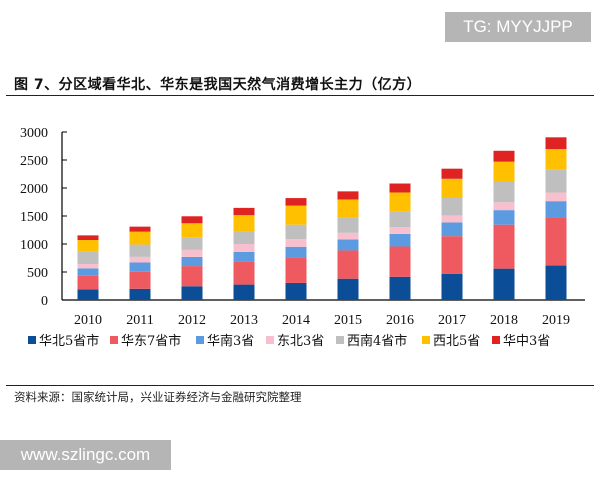 The width and height of the screenshot is (600, 480). Describe the element at coordinates (300, 95) in the screenshot. I see `title-divider` at that location.